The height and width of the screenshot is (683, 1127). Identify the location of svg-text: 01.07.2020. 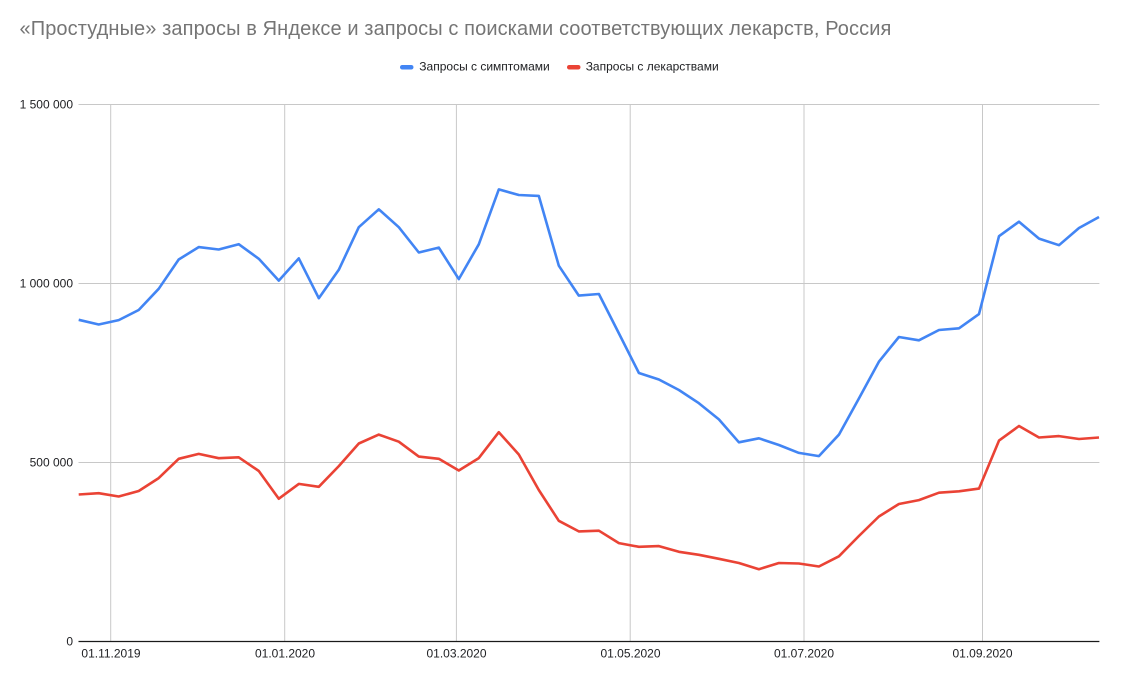
(804, 654).